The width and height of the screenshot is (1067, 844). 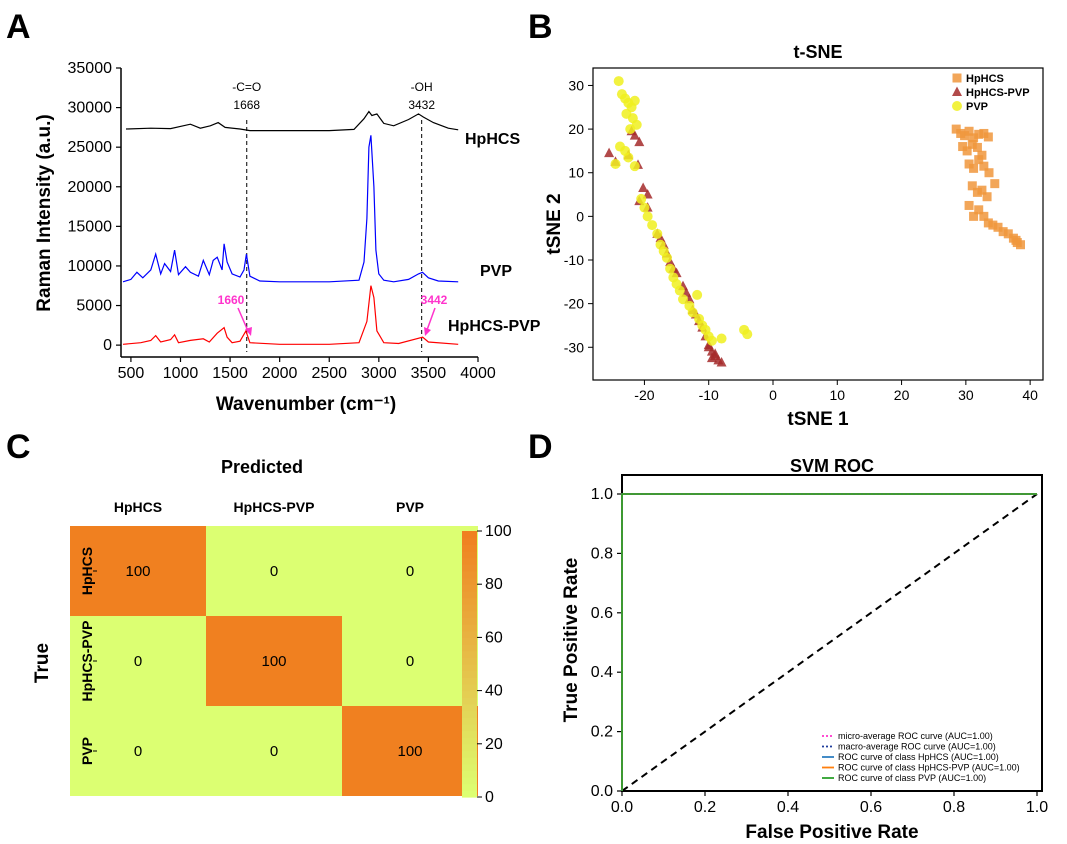 What do you see at coordinates (818, 419) in the screenshot?
I see `tsne-x-axis-title: tSNE 1` at bounding box center [818, 419].